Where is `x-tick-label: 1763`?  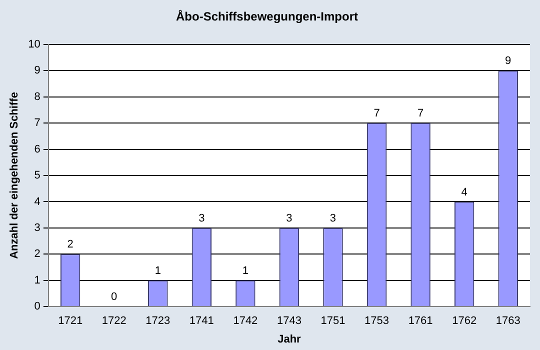 x-tick-label: 1763 is located at coordinates (508, 321).